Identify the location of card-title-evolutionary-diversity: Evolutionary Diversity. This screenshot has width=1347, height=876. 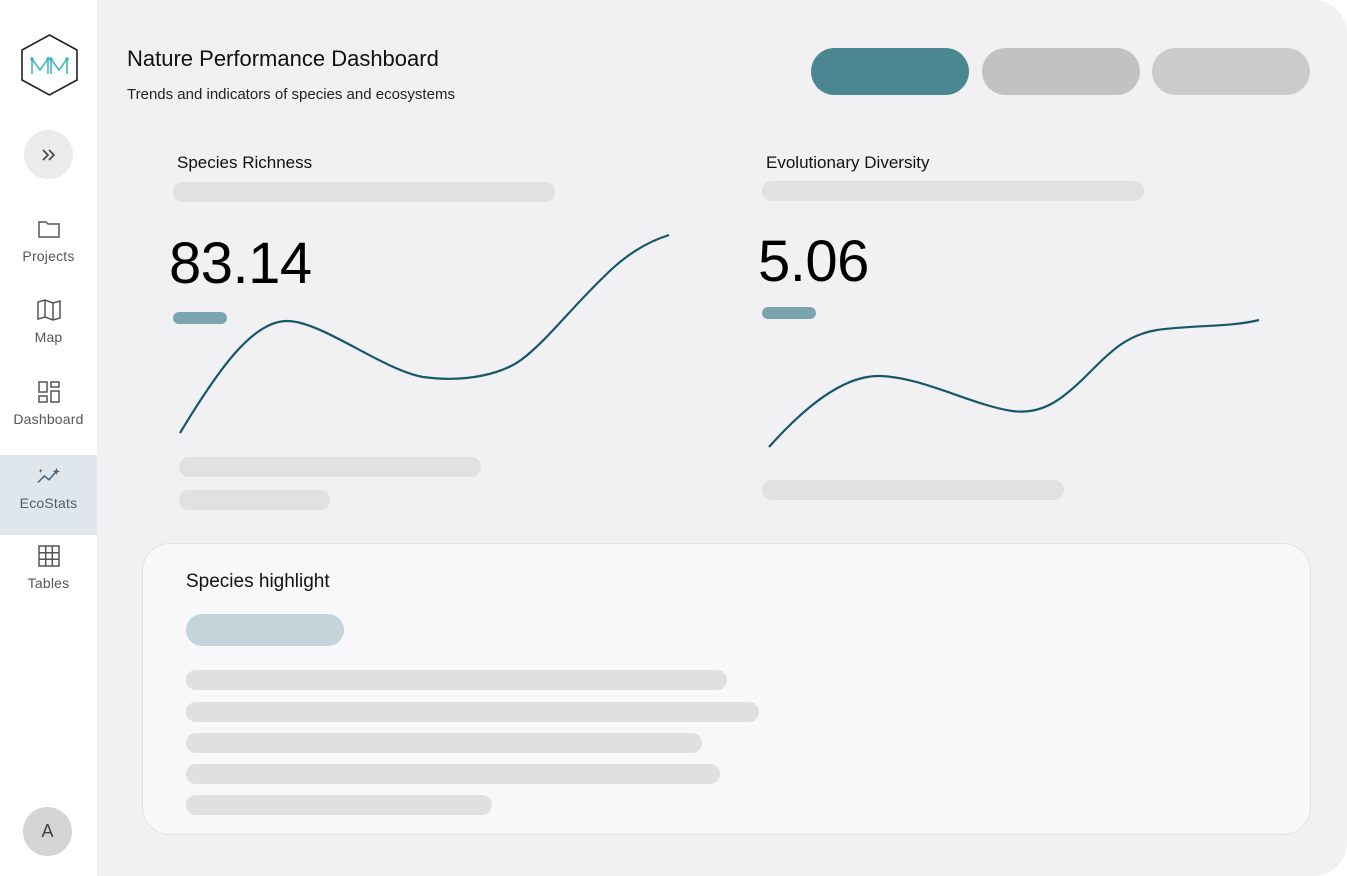
(848, 162).